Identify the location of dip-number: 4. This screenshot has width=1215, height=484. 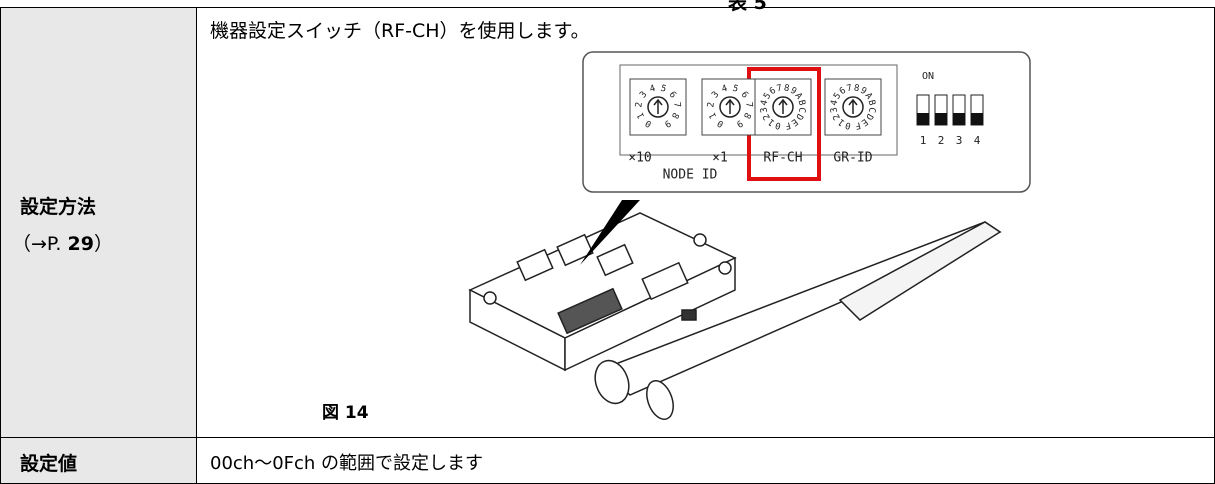
(977, 140).